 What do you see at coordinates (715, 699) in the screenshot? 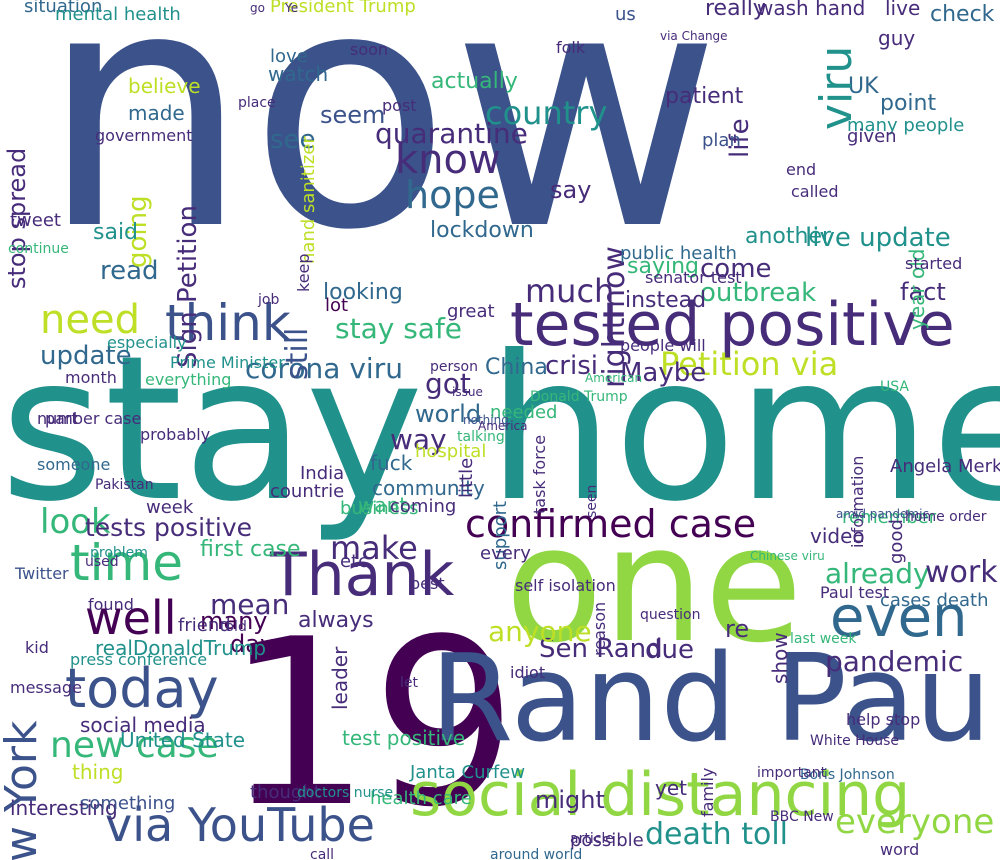
I see `word-rand-paul: Rand Paul` at bounding box center [715, 699].